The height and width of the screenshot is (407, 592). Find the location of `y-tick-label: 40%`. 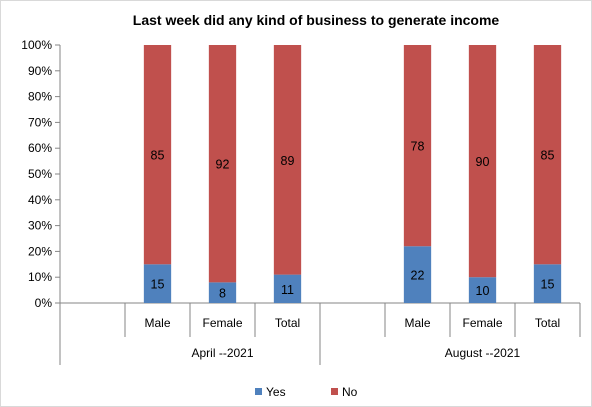

y-tick-label: 40% is located at coordinates (40, 200).